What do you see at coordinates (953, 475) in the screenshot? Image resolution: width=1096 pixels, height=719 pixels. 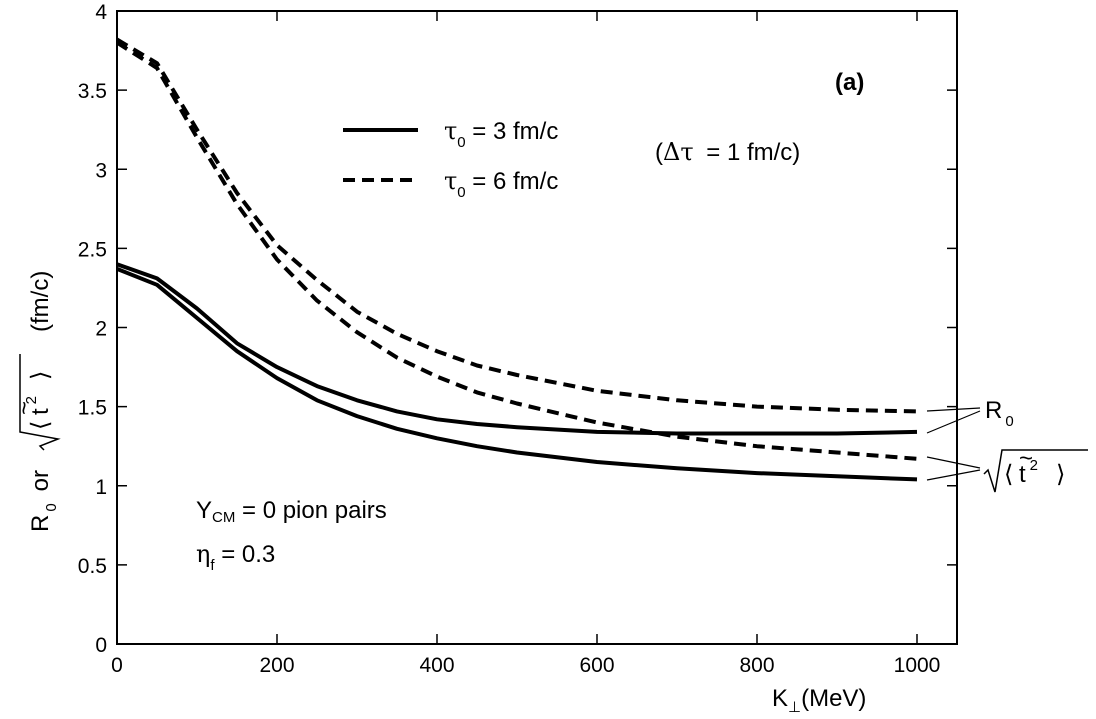 I see `pointer-t2-solid` at bounding box center [953, 475].